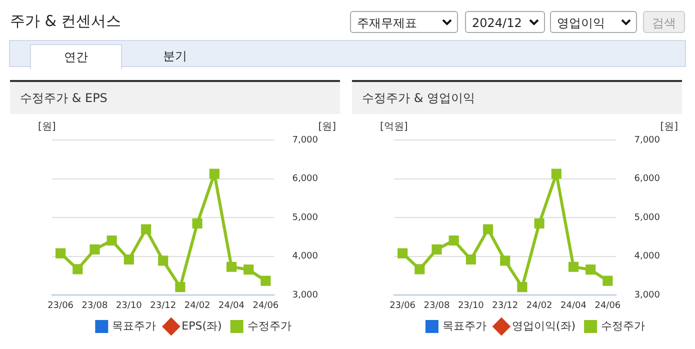 The height and width of the screenshot is (349, 695). What do you see at coordinates (175, 98) in the screenshot?
I see `chart-title: 수정주가 & EPS` at bounding box center [175, 98].